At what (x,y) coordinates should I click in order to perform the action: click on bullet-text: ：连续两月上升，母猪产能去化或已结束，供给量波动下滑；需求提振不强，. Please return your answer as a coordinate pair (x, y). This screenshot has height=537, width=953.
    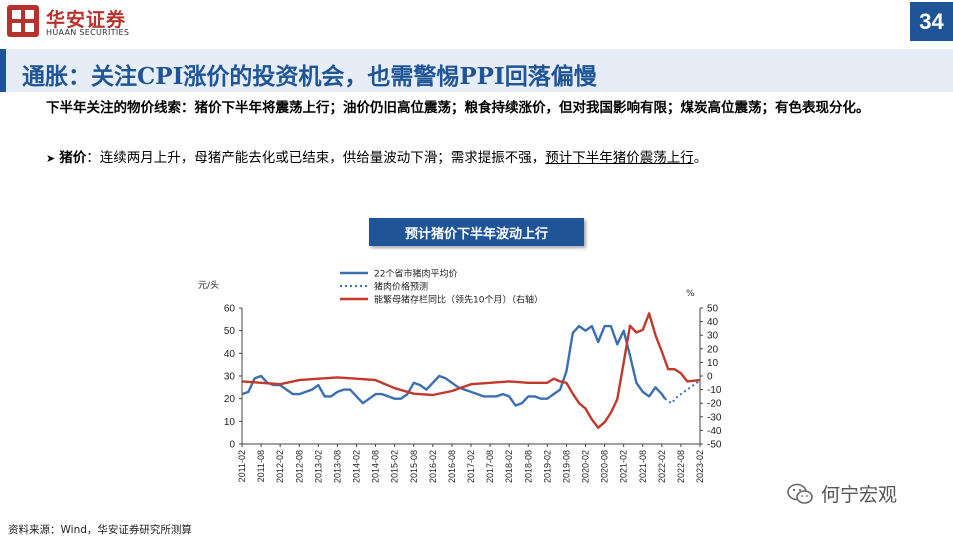
    Looking at the image, I should click on (316, 158).